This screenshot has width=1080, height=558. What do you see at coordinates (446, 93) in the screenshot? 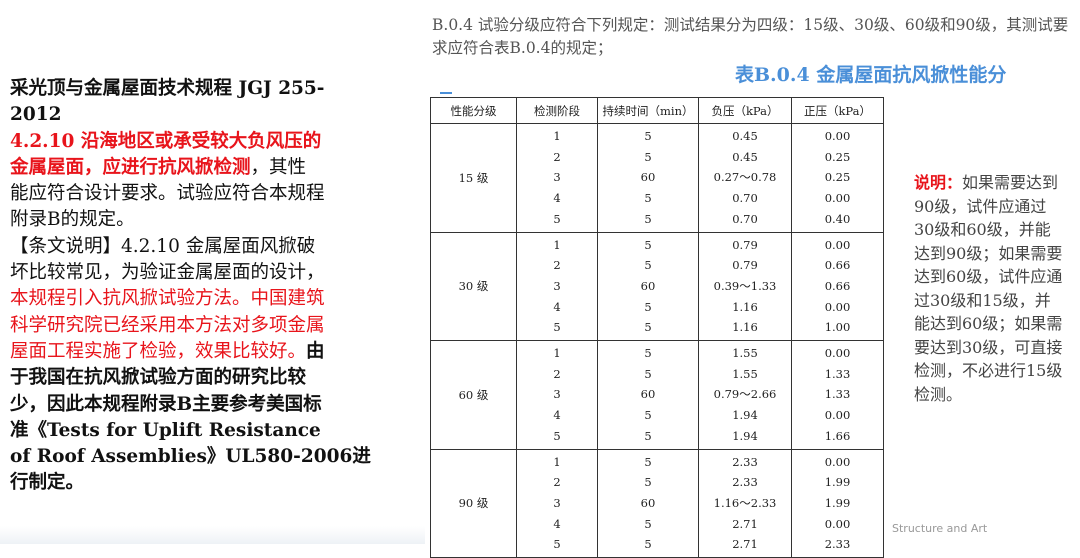
I see `decorative-mark` at bounding box center [446, 93].